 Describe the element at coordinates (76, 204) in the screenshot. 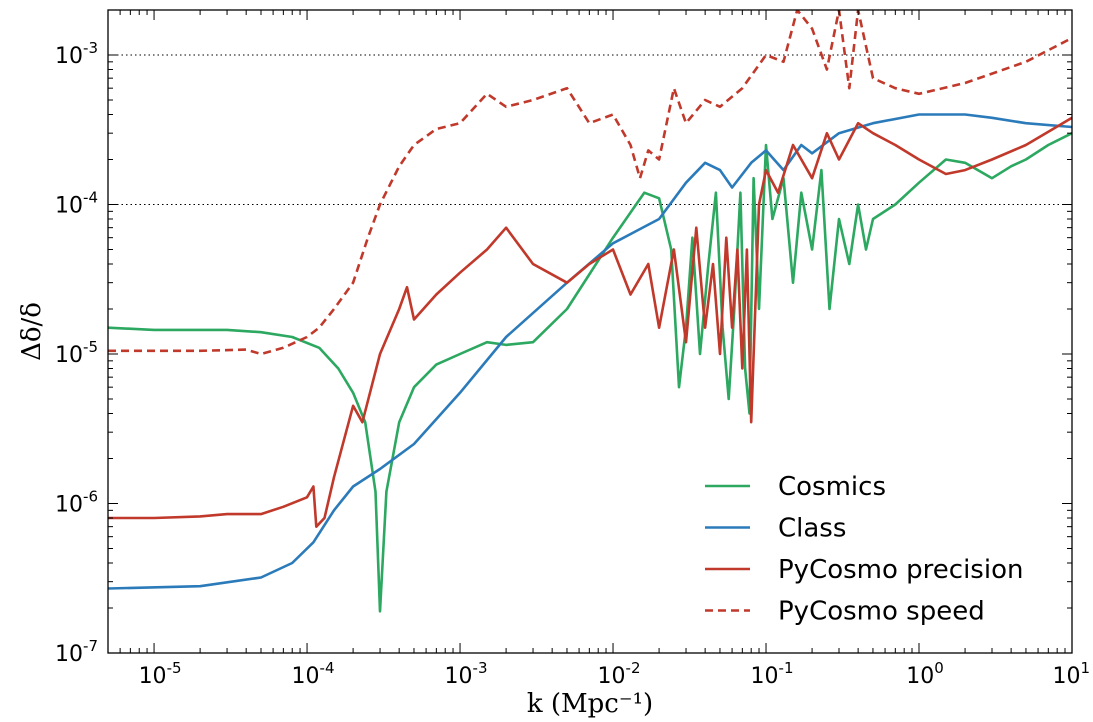

I see `y-tick-label: 10⁻⁴` at that location.